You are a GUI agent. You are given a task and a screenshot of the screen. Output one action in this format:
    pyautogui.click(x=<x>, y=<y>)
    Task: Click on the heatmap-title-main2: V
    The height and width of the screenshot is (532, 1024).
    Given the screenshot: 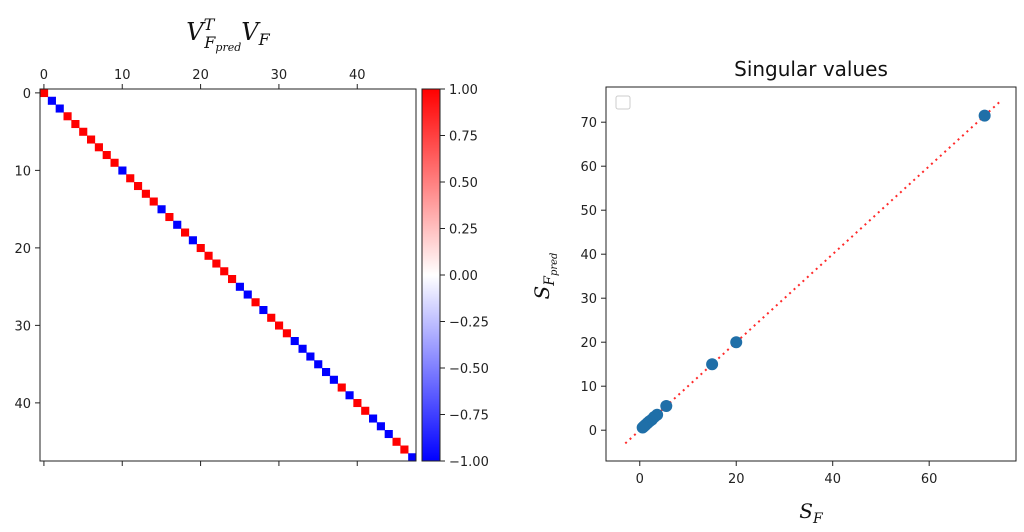 What is the action you would take?
    pyautogui.click(x=251, y=32)
    